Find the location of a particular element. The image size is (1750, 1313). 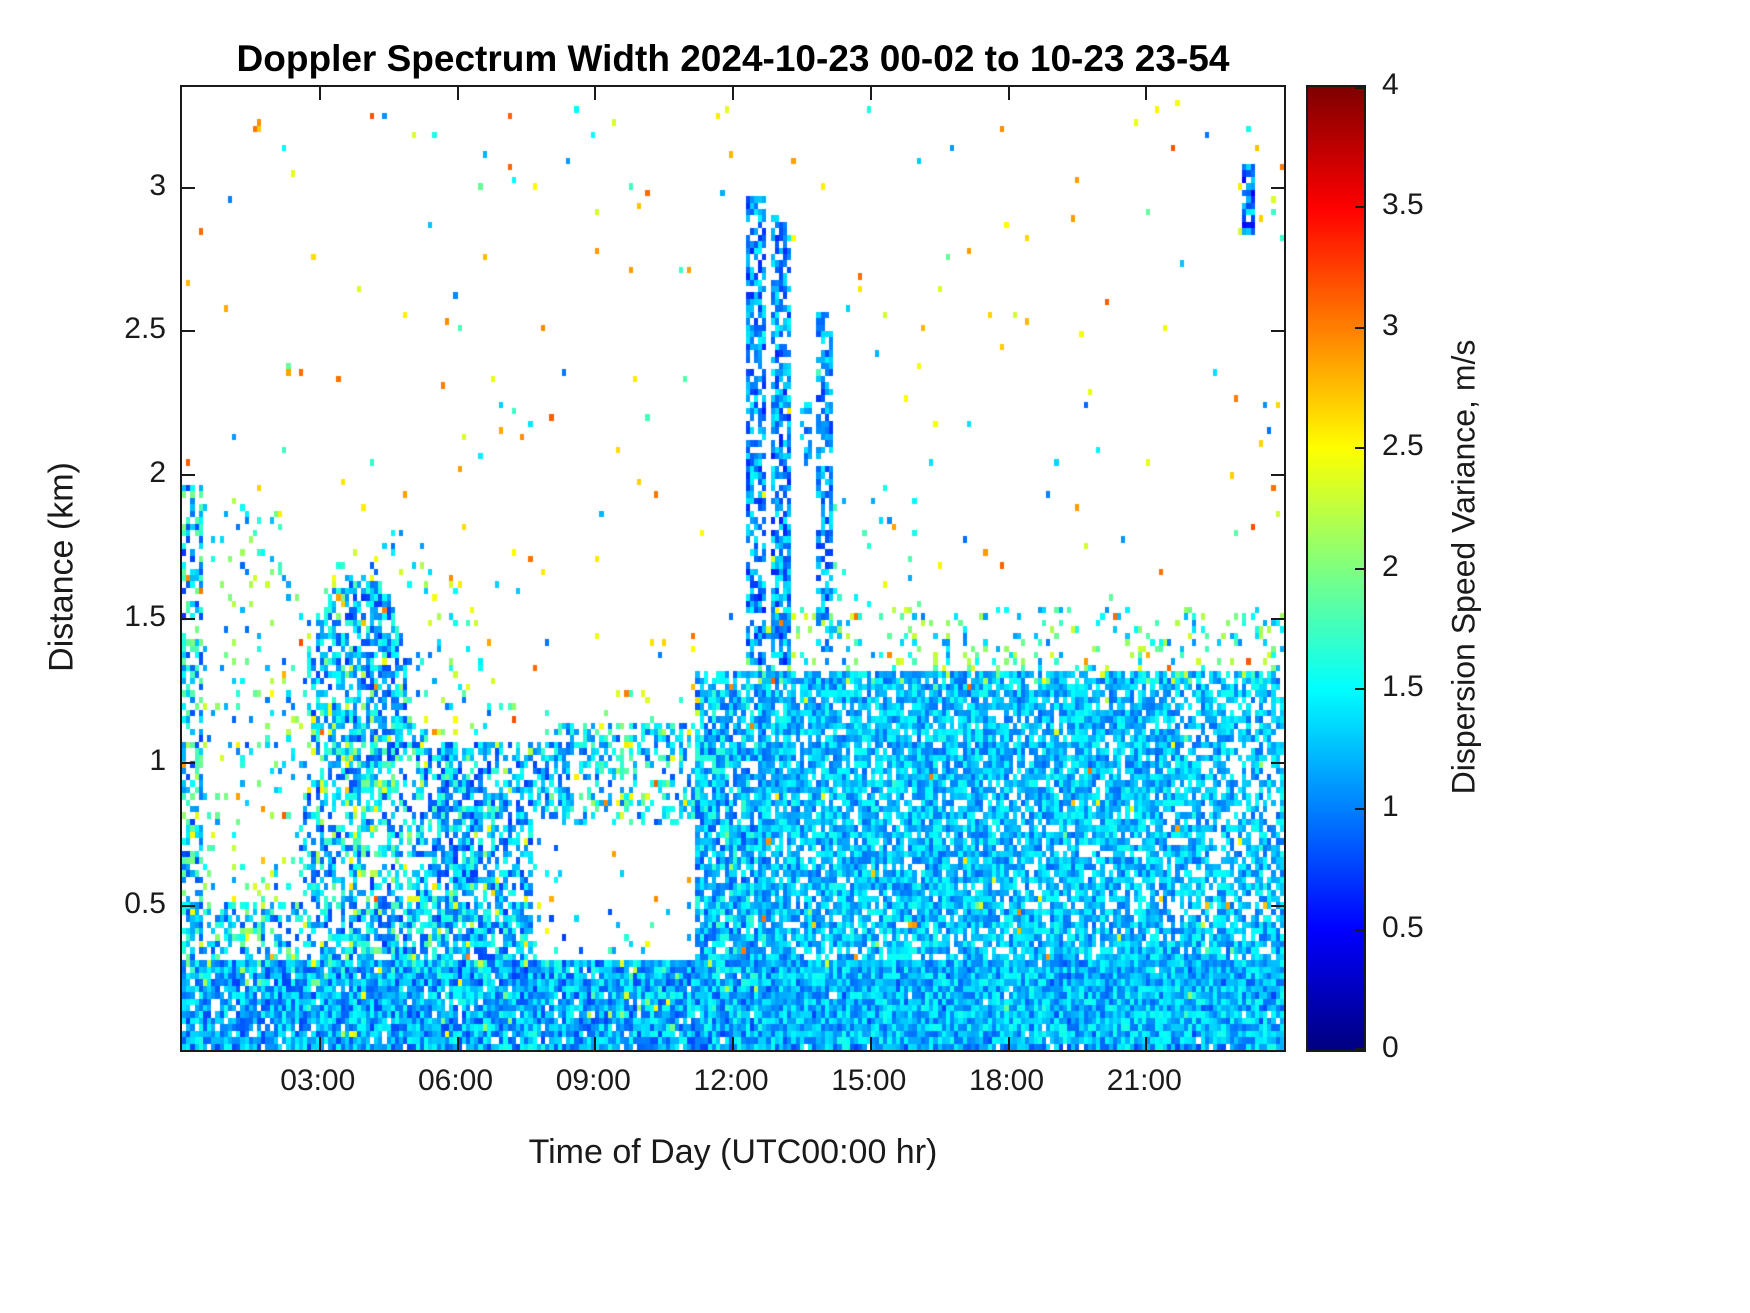

y-axis-label: Distance (km) is located at coordinates (61, 567).